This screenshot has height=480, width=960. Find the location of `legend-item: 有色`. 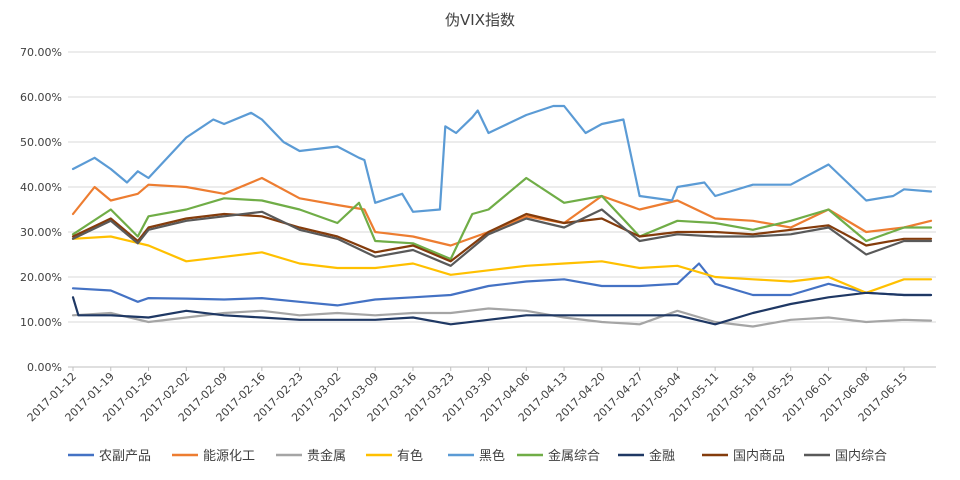

legend-item: 有色 is located at coordinates (394, 456).